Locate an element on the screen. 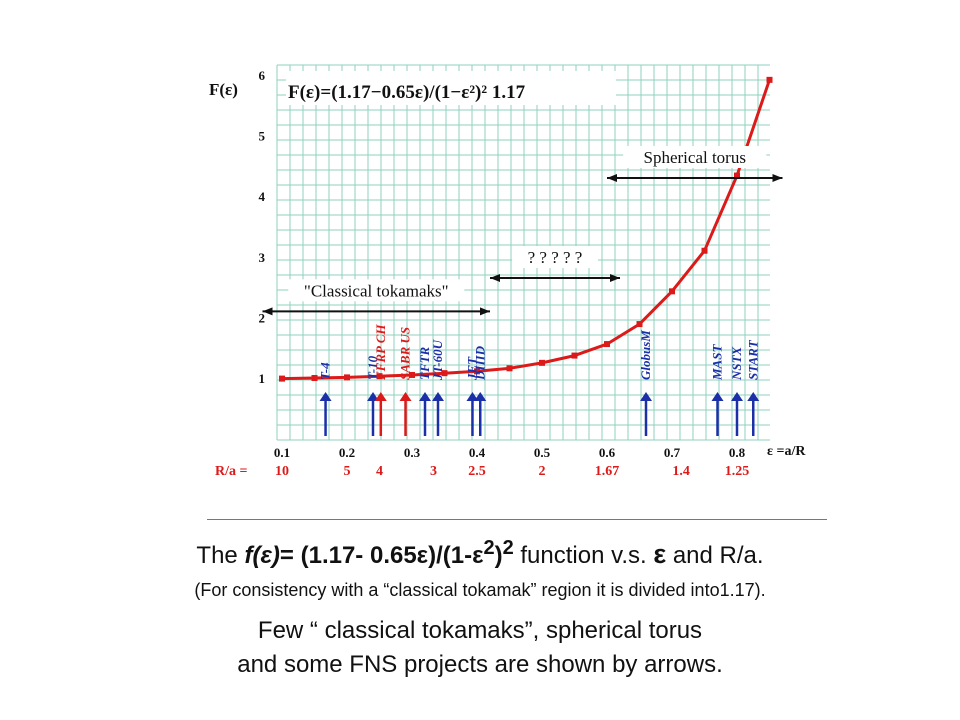 This screenshot has height=720, width=960. caption-divider is located at coordinates (517, 519).